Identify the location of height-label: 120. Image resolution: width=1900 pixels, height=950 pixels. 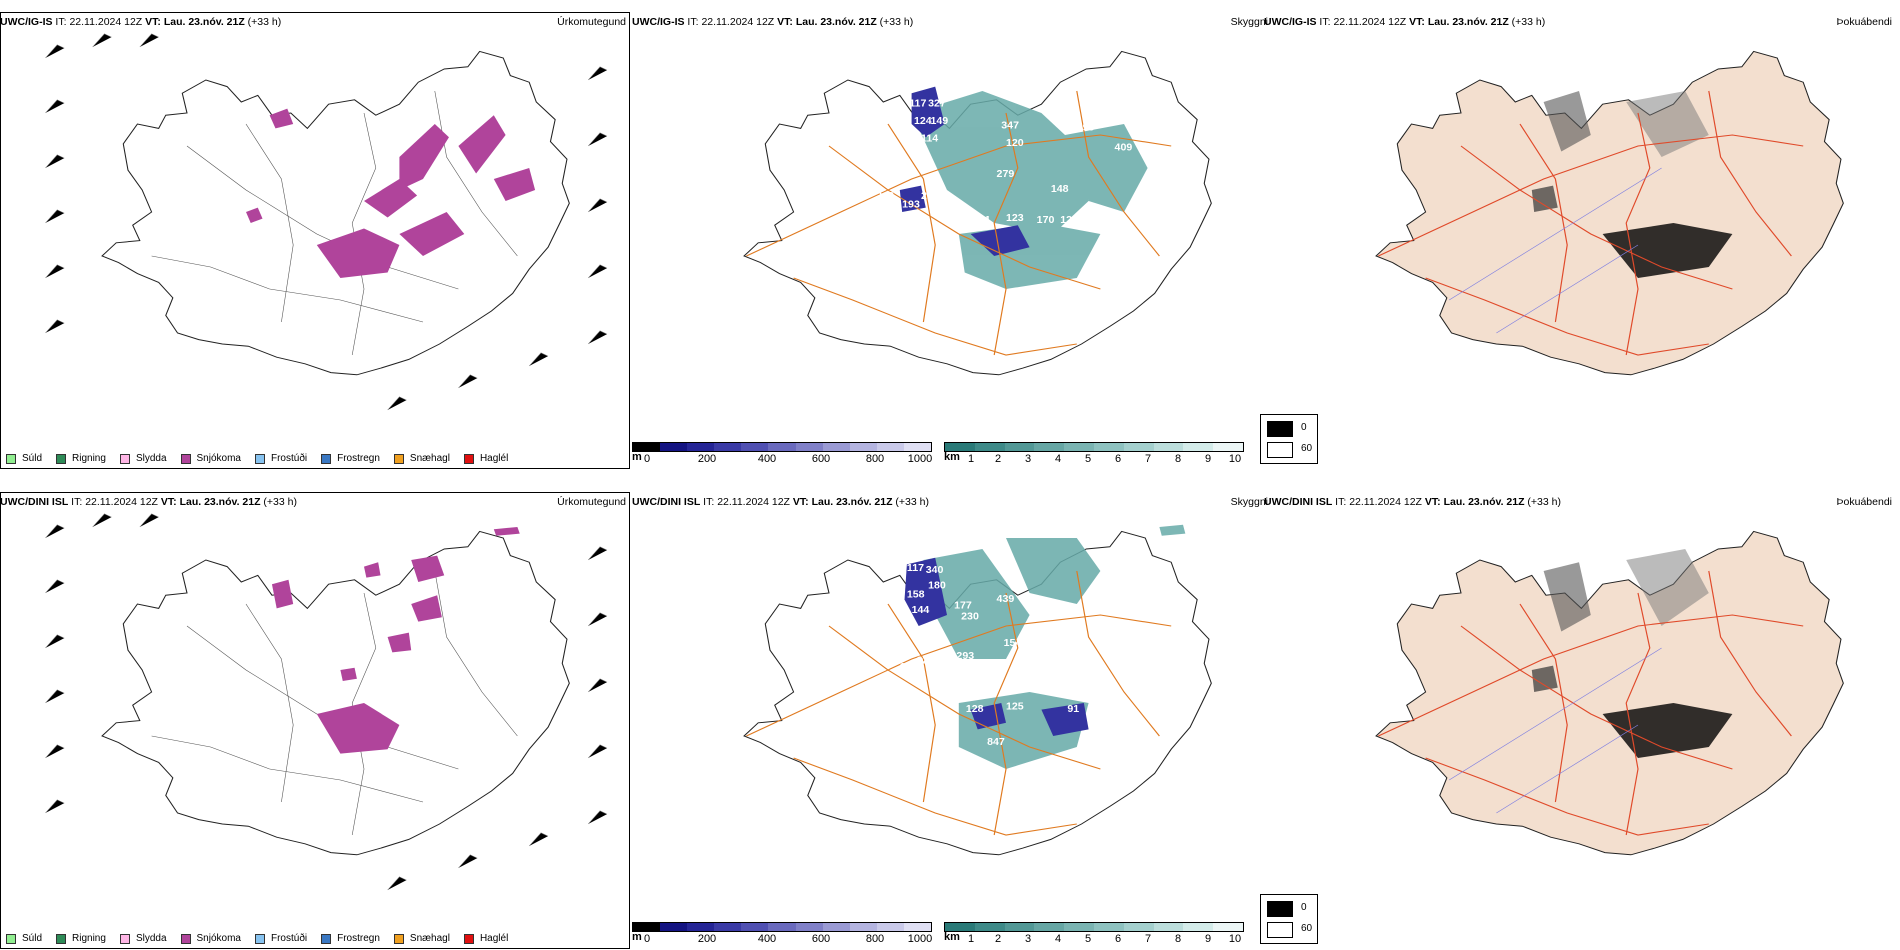
(1015, 143).